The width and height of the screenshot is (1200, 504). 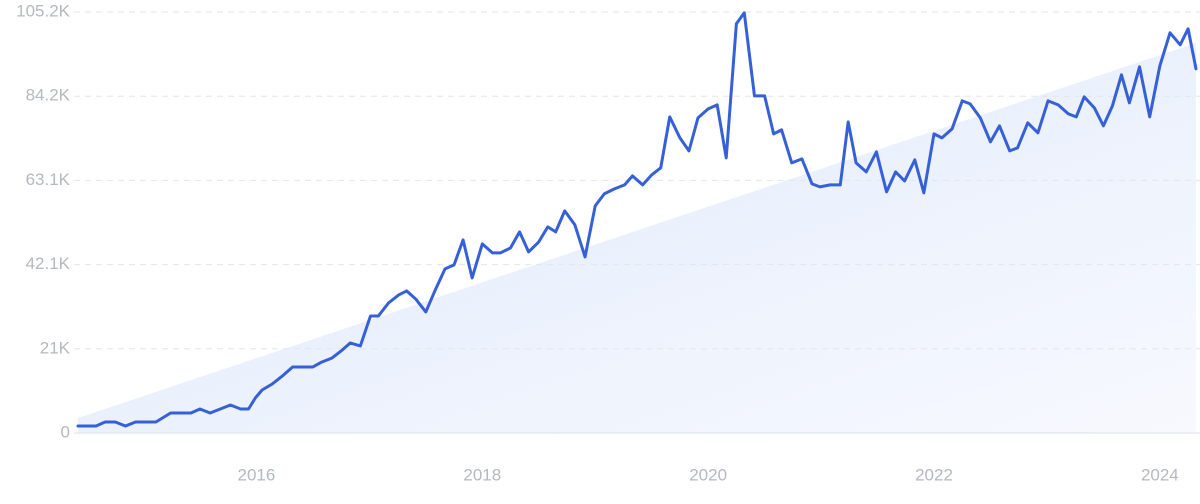 What do you see at coordinates (48, 263) in the screenshot?
I see `y-tick-label: 42.1K` at bounding box center [48, 263].